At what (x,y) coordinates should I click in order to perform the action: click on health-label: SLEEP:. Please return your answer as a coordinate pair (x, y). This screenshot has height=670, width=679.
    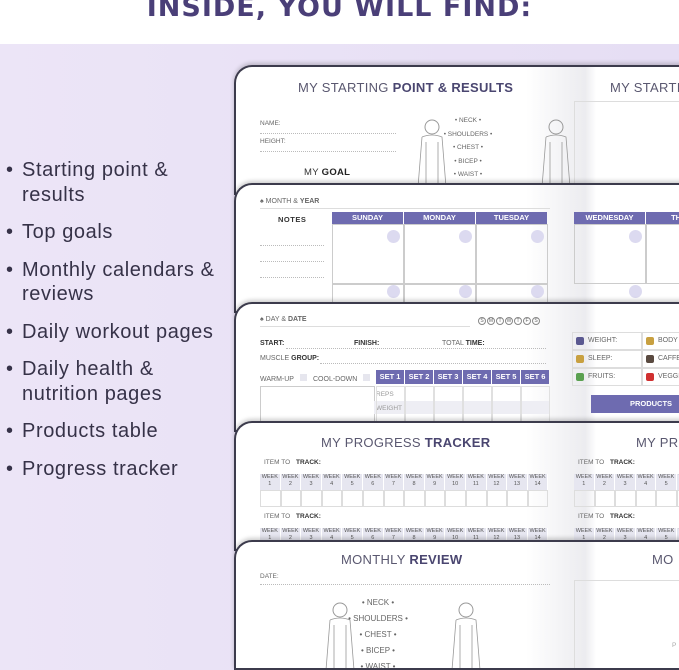
    Looking at the image, I should click on (600, 358).